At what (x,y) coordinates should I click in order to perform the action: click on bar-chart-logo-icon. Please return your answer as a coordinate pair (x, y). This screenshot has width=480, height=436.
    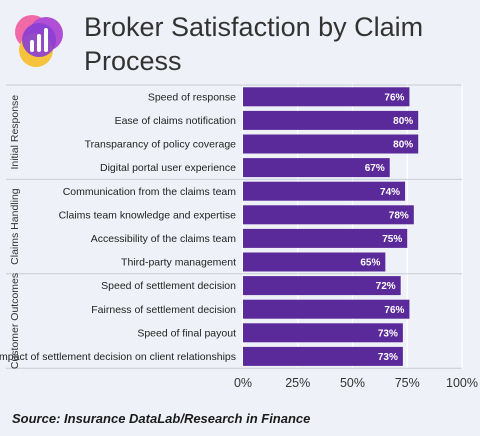
    Looking at the image, I should click on (39, 41).